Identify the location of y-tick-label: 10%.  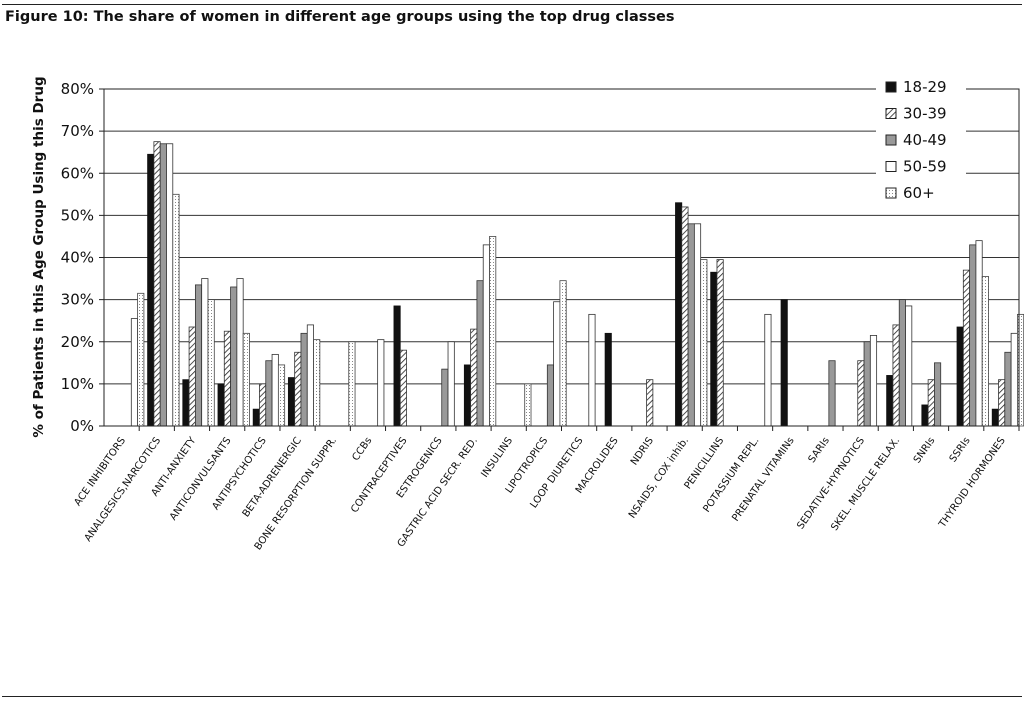
(77, 384).